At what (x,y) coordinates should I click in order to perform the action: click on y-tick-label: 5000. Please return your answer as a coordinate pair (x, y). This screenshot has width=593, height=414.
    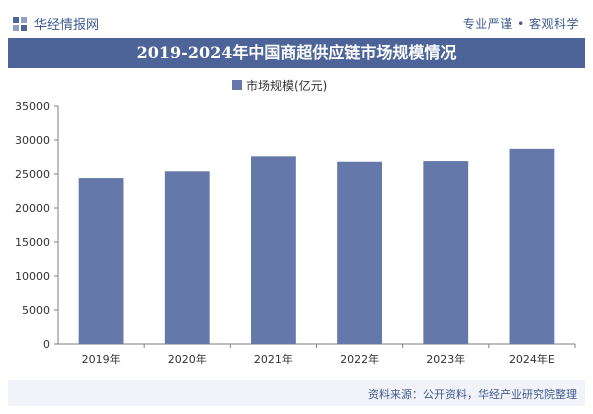
    Looking at the image, I should click on (36, 310).